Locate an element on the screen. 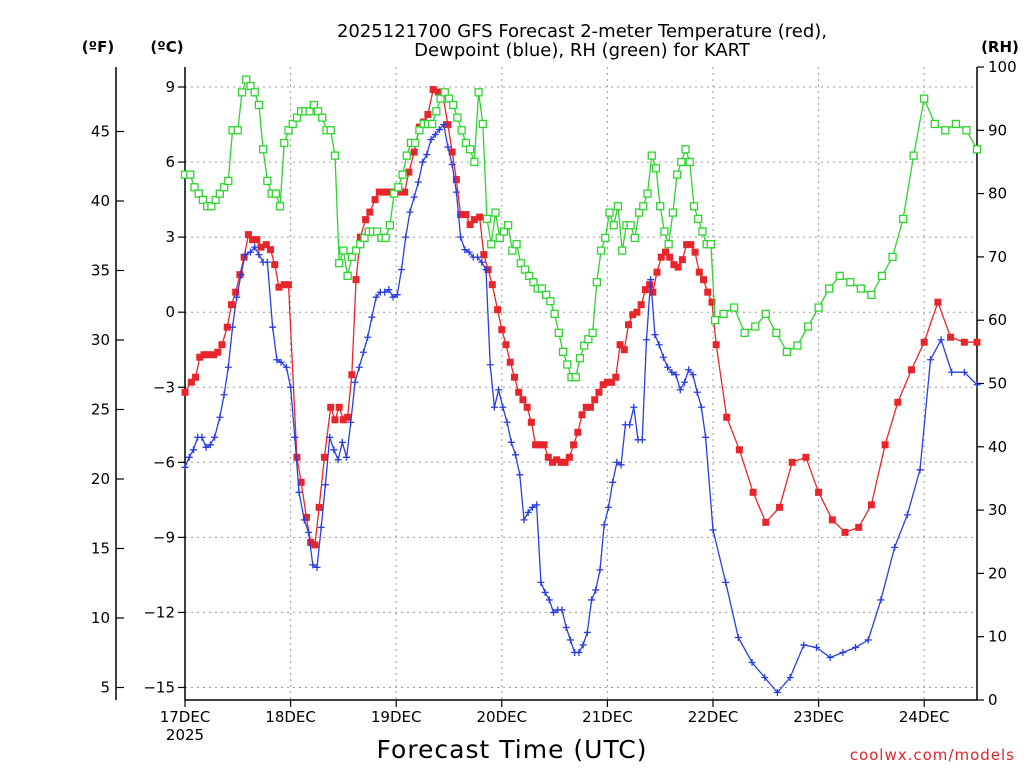  fahrenheit-tick-label: 35 is located at coordinates (100, 270).